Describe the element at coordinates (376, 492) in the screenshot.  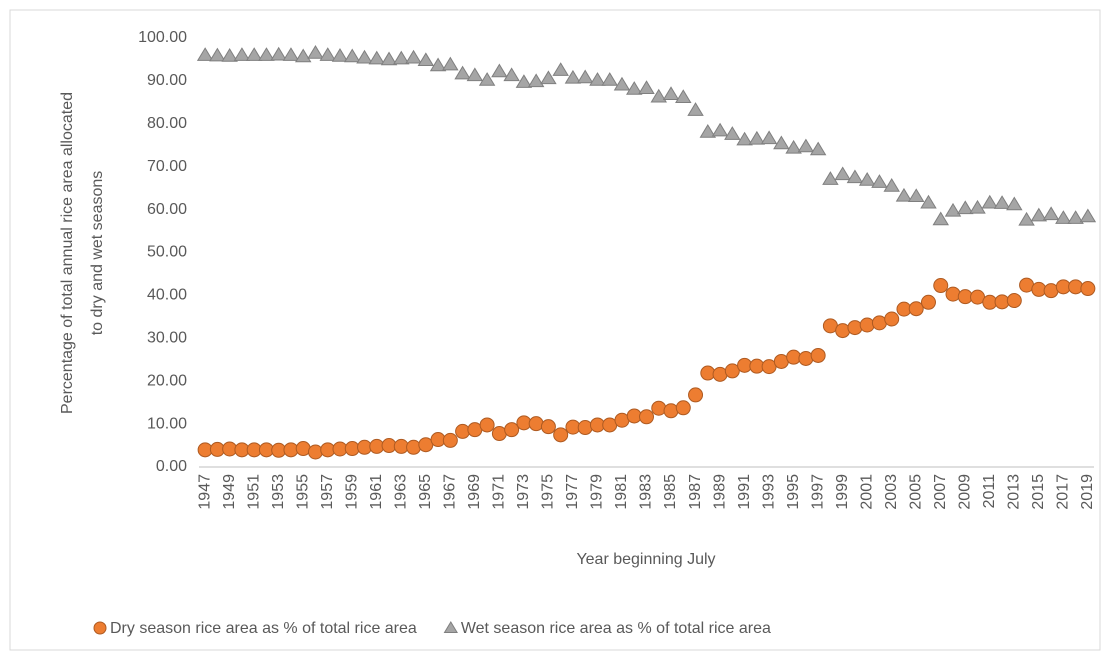
I see `x-tick-label: 1961` at that location.